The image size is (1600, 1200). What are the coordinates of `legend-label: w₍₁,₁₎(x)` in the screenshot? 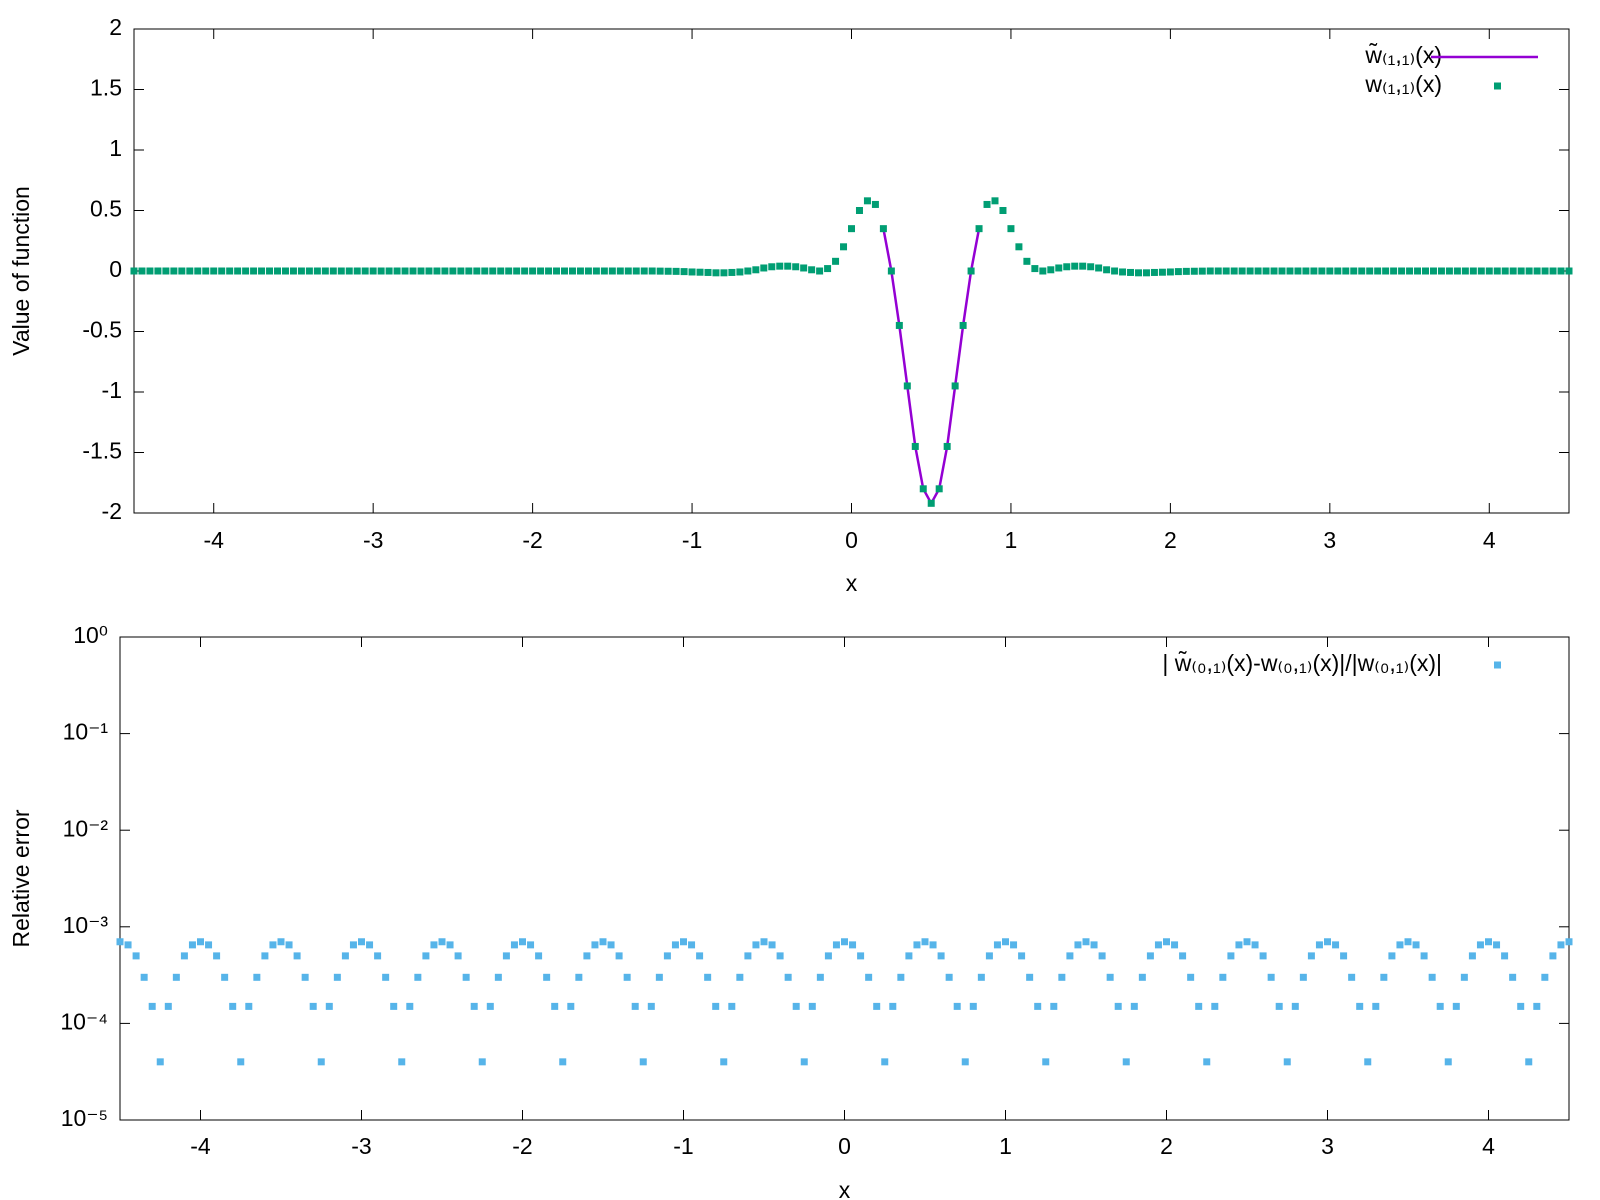 It's located at (1403, 84).